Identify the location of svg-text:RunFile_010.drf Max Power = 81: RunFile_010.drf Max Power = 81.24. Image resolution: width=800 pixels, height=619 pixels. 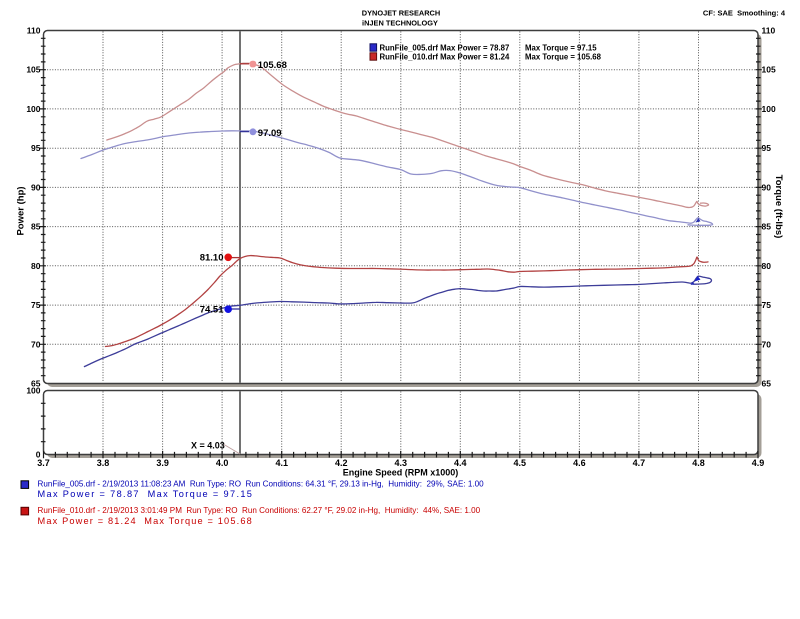
(445, 56).